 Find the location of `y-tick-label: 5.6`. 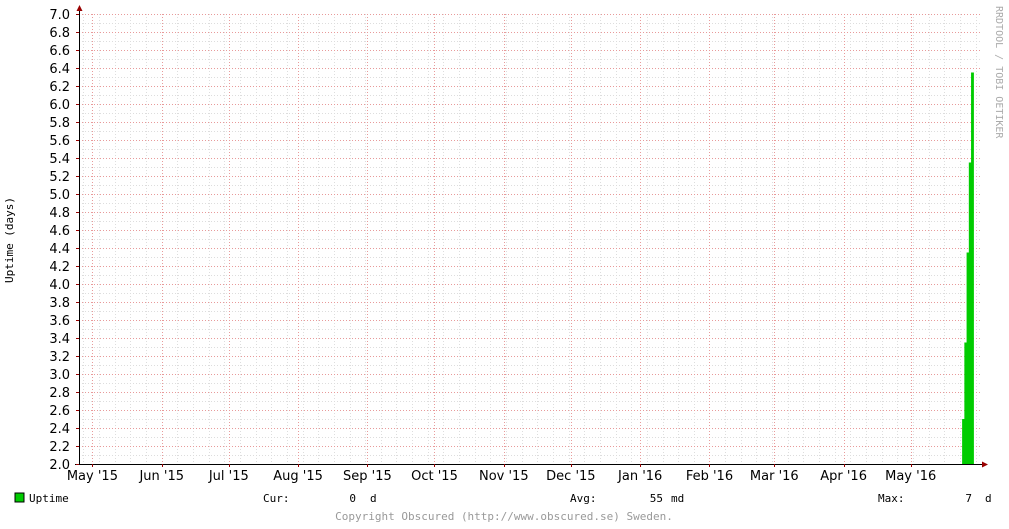

y-tick-label: 5.6 is located at coordinates (59, 141).